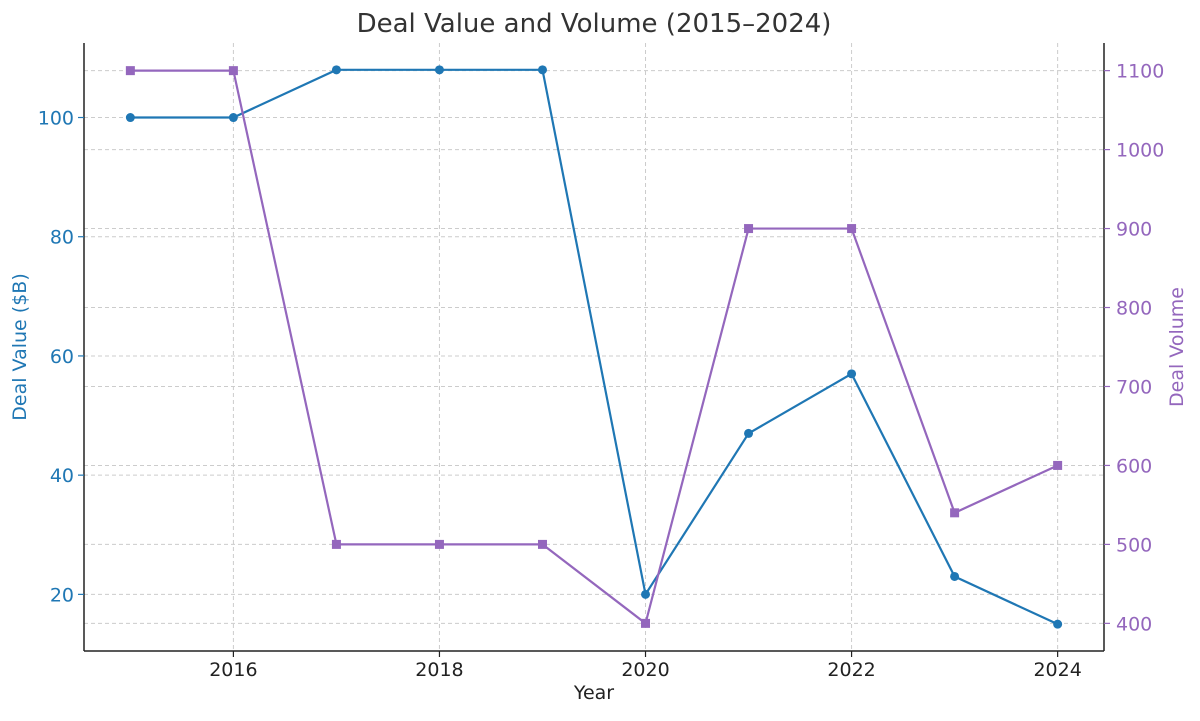  I want to click on y2-axis-label: Deal Volume, so click(1177, 347).